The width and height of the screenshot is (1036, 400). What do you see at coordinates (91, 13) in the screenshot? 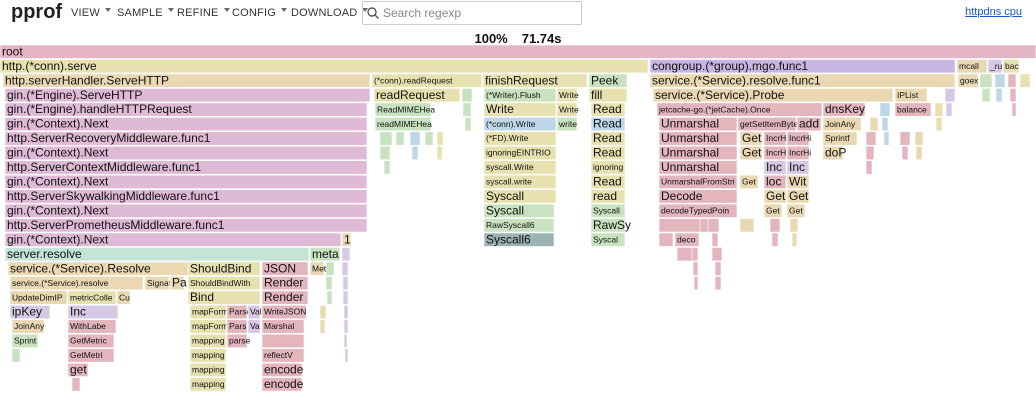
I see `menu-item: VIEW` at bounding box center [91, 13].